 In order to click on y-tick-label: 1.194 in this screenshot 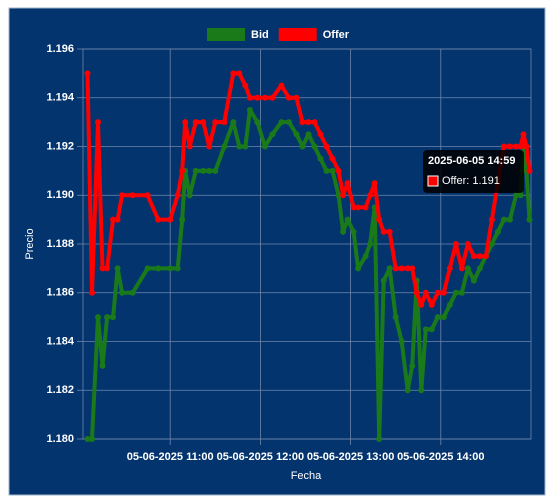, I will do `click(60, 98)`.